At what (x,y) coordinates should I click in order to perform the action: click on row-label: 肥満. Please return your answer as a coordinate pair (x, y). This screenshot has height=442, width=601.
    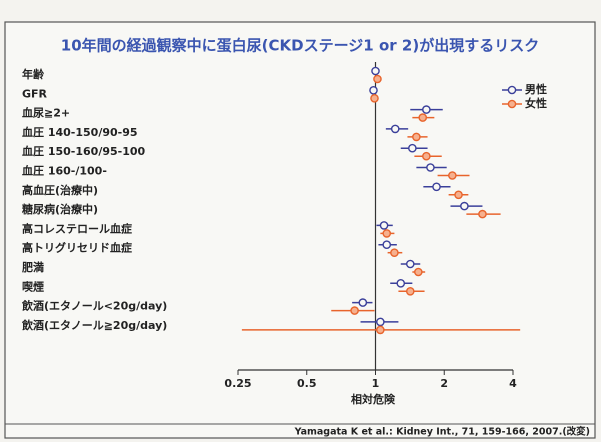
    Looking at the image, I should click on (33, 267).